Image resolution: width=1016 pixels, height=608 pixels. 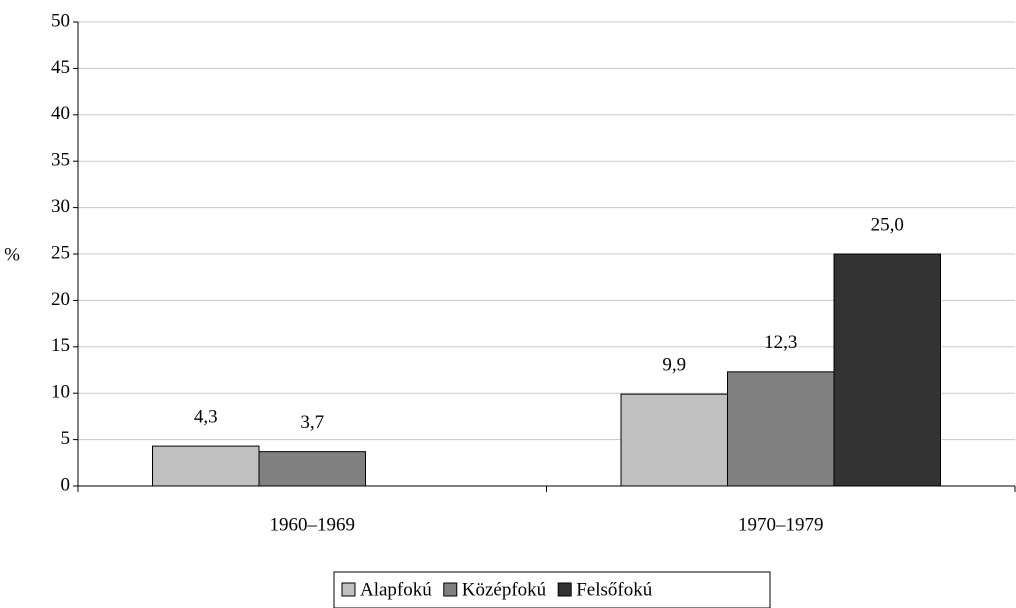 What do you see at coordinates (504, 589) in the screenshot?
I see `legend-label: Középfokú` at bounding box center [504, 589].